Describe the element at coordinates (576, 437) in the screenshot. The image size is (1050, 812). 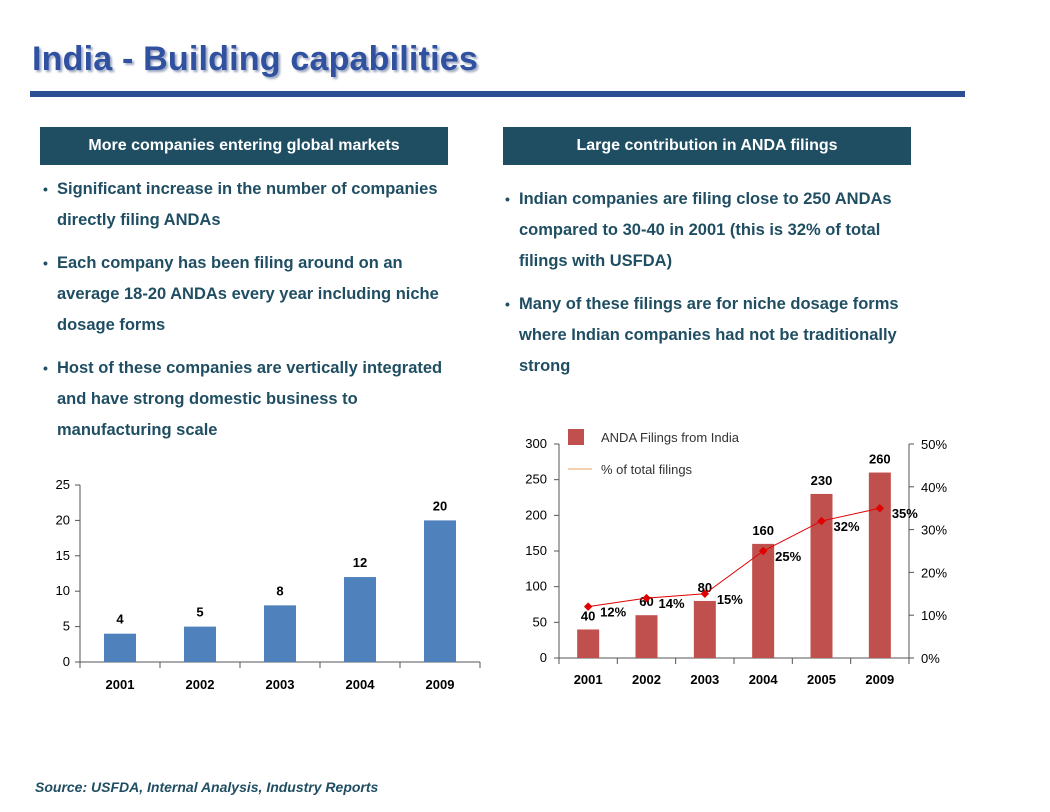
I see `legend-swatch-bars` at that location.